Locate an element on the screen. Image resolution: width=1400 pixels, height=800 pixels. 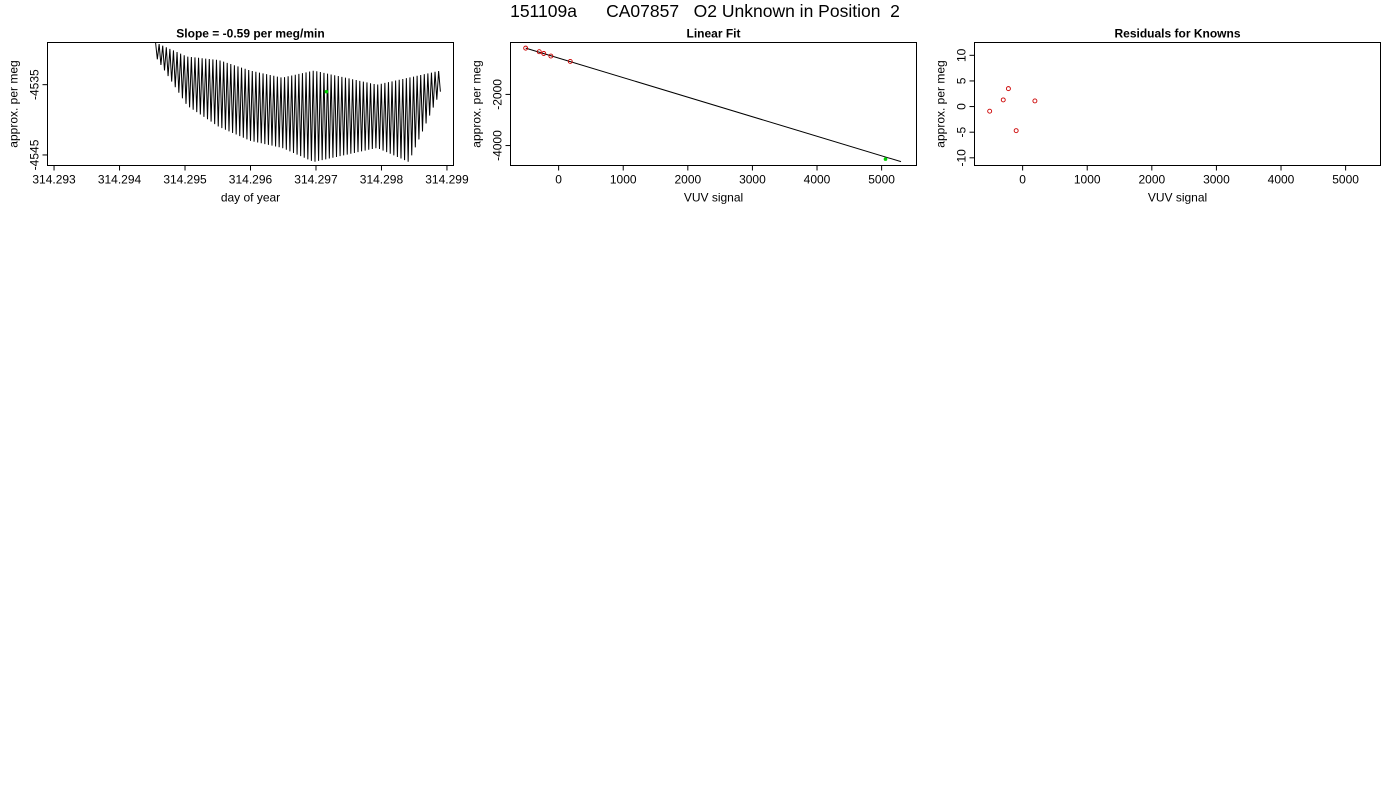
figure-title: 151109a CA07857 O2 Unknown in Position 2 is located at coordinates (705, 11).